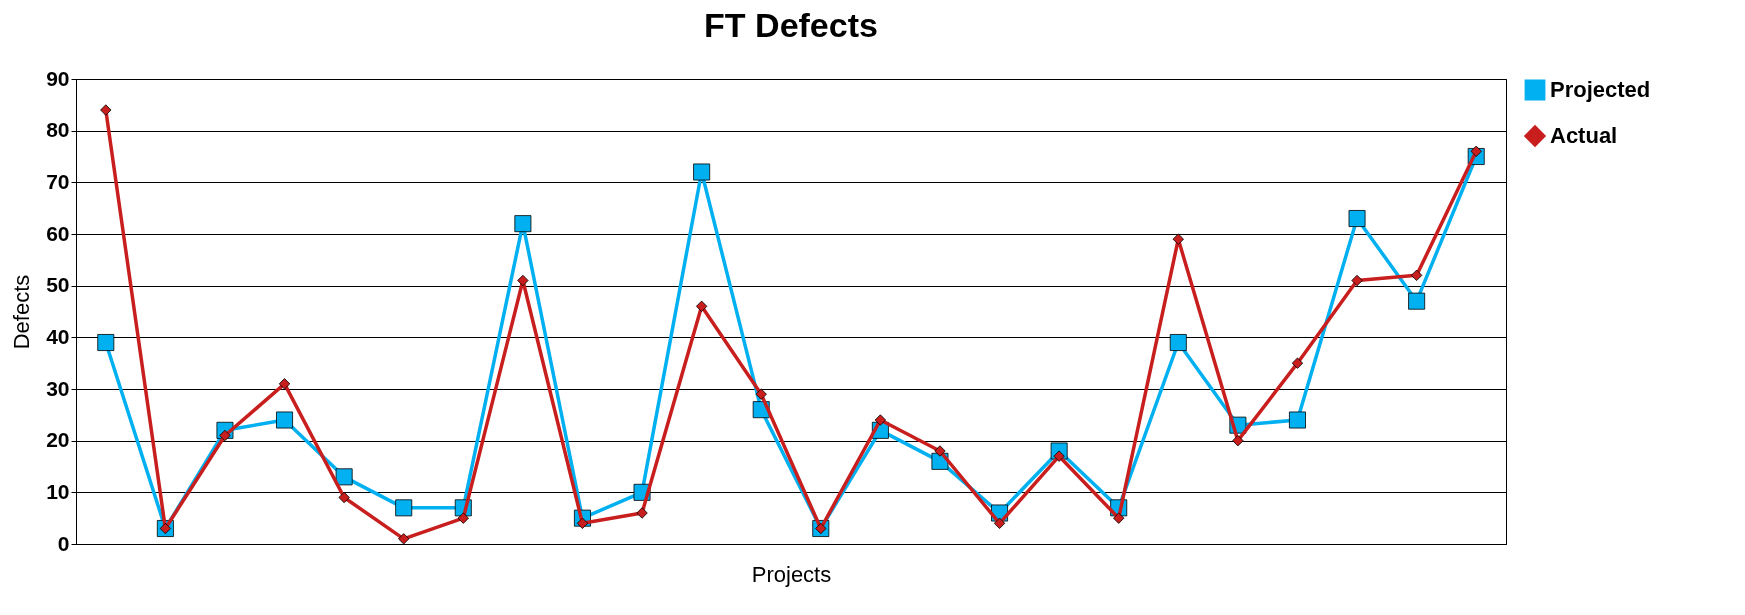  I want to click on legend-label: Projected, so click(1600, 89).